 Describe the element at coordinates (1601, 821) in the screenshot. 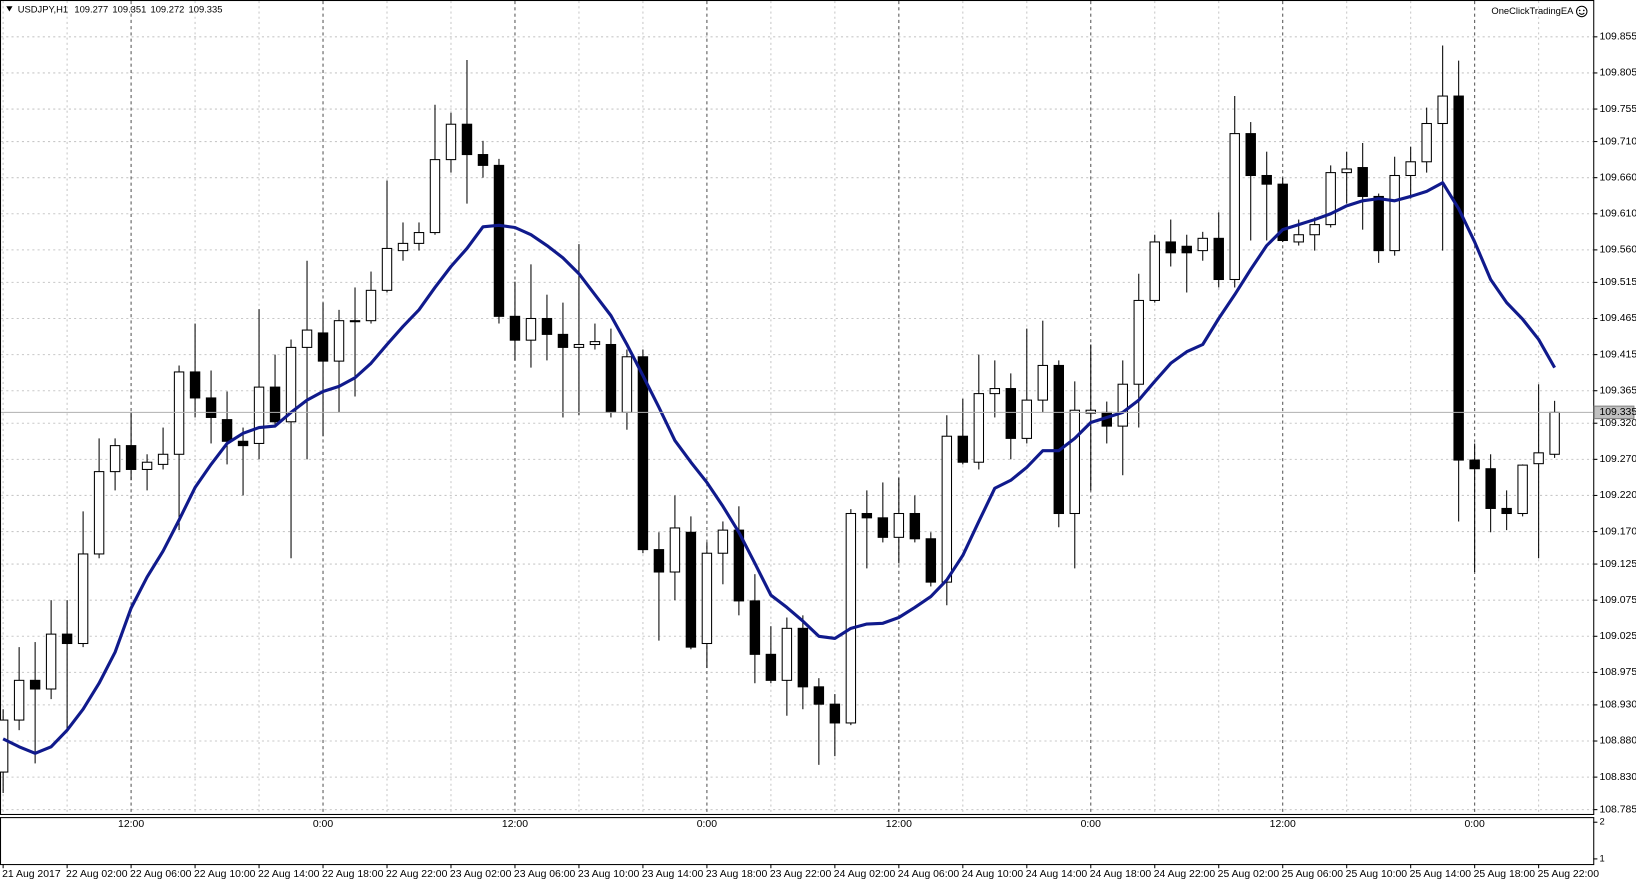

I see `subwindow-tick-label: 2` at that location.